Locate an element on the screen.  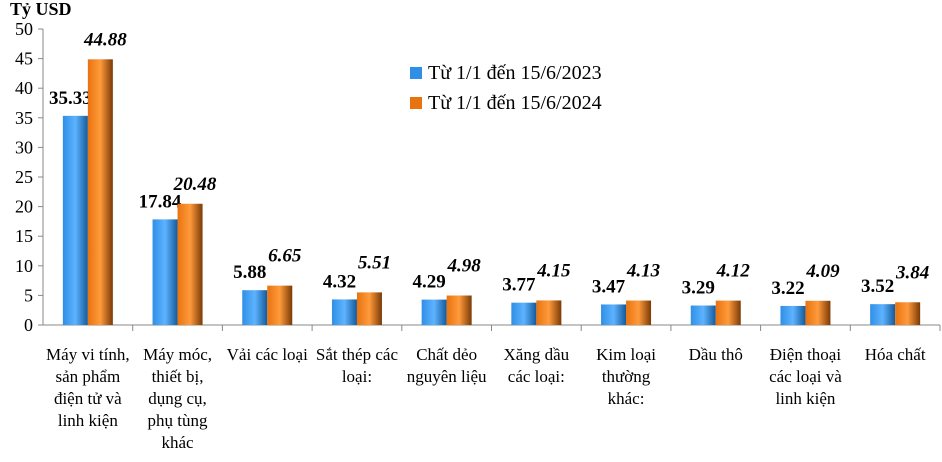
x-tick-label: Dầu thô is located at coordinates (715, 354).